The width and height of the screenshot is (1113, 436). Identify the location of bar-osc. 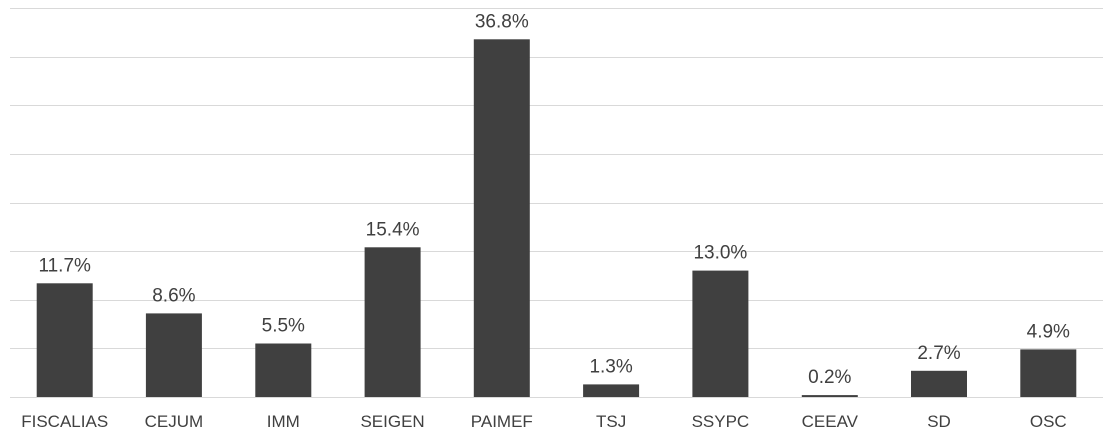
(1048, 373).